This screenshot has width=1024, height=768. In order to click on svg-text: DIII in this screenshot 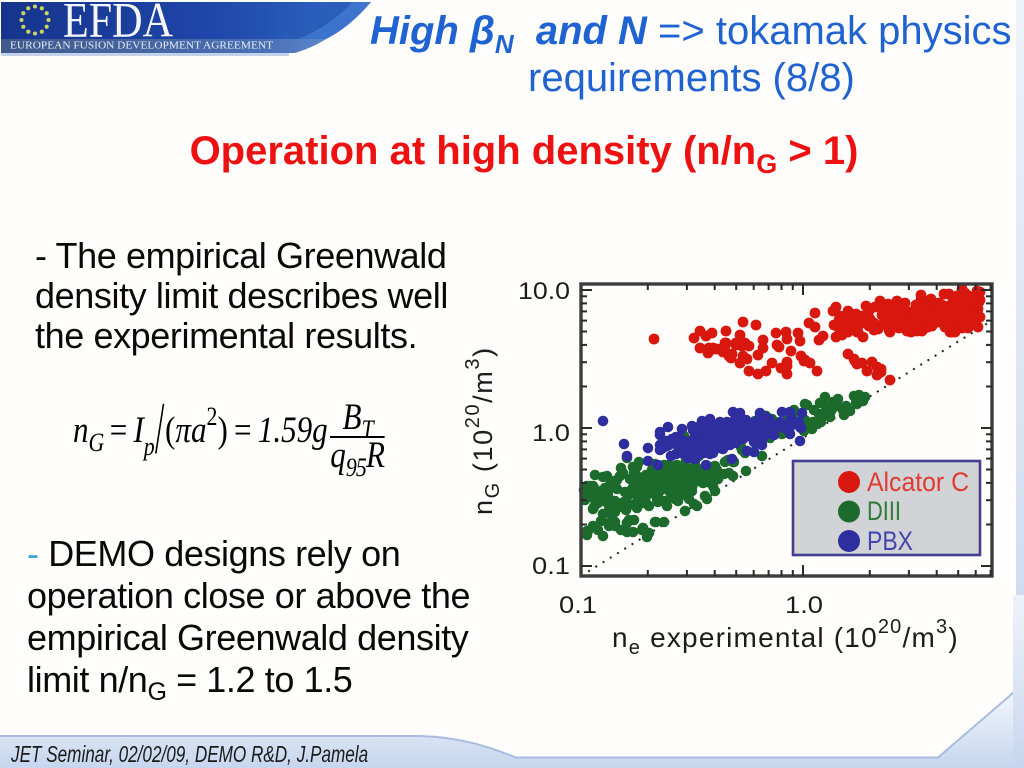, I will do `click(884, 511)`.